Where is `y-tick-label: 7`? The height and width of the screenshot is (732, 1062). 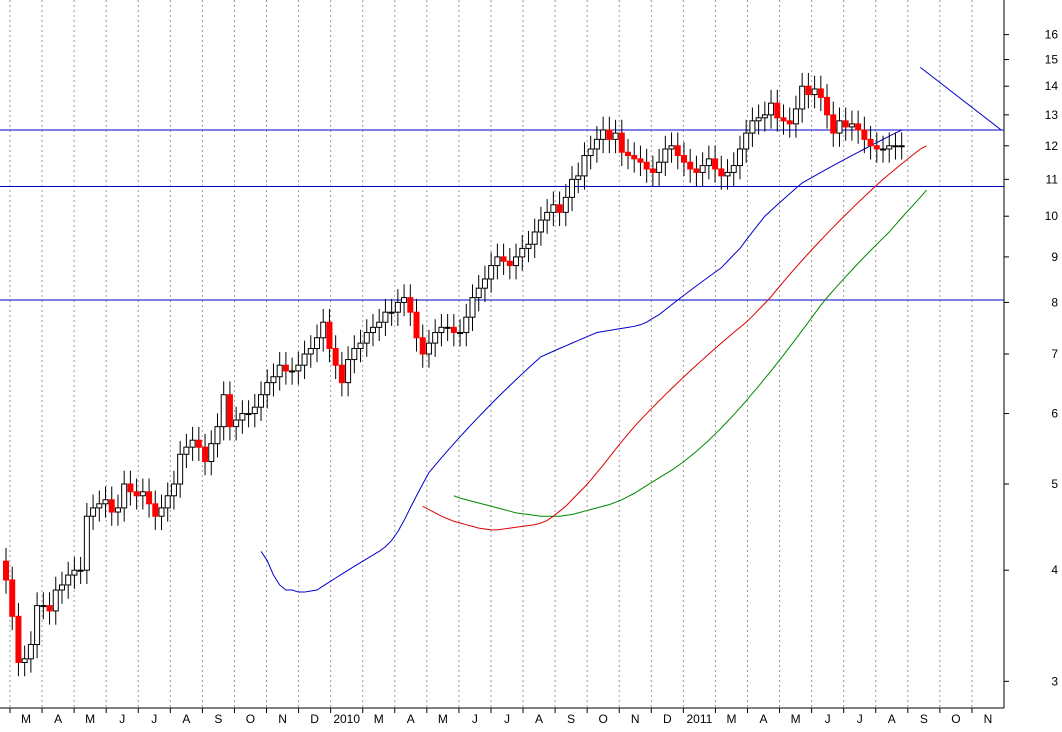 y-tick-label: 7 is located at coordinates (1054, 354).